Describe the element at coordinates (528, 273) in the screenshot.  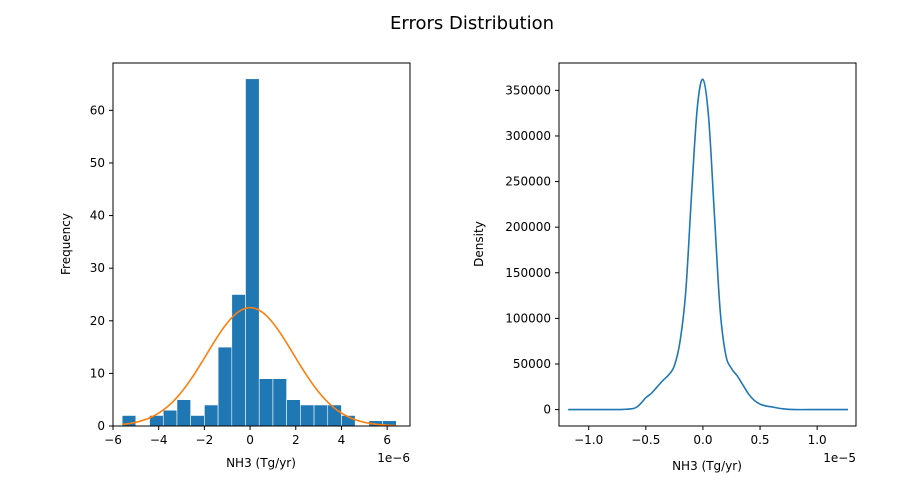
I see `y-tick-label: 150000` at that location.